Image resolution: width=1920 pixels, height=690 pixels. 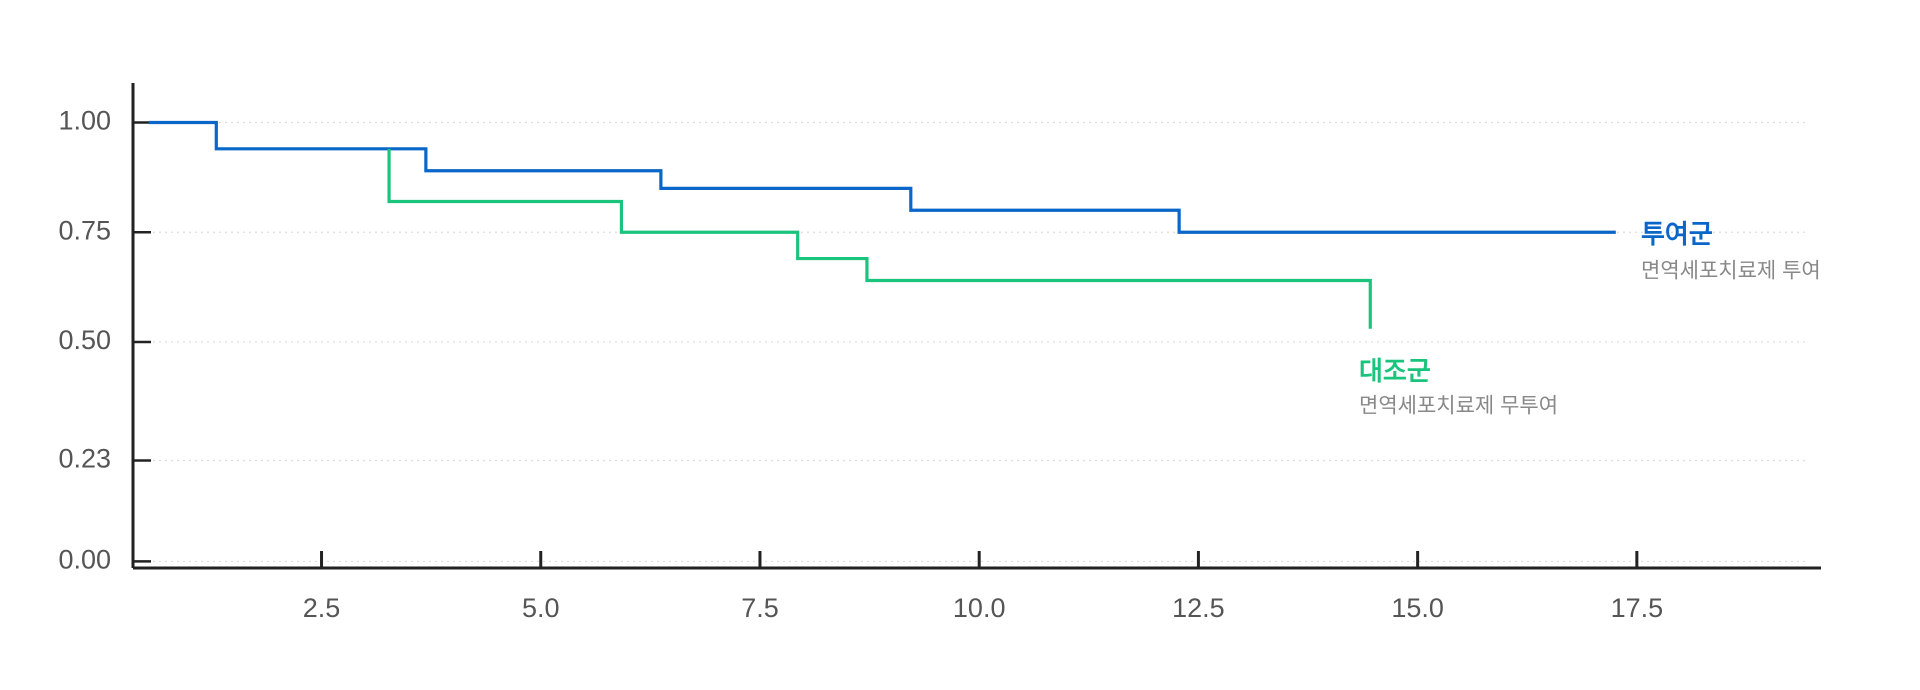 I want to click on y-tick-label: 0.00, so click(x=84, y=560).